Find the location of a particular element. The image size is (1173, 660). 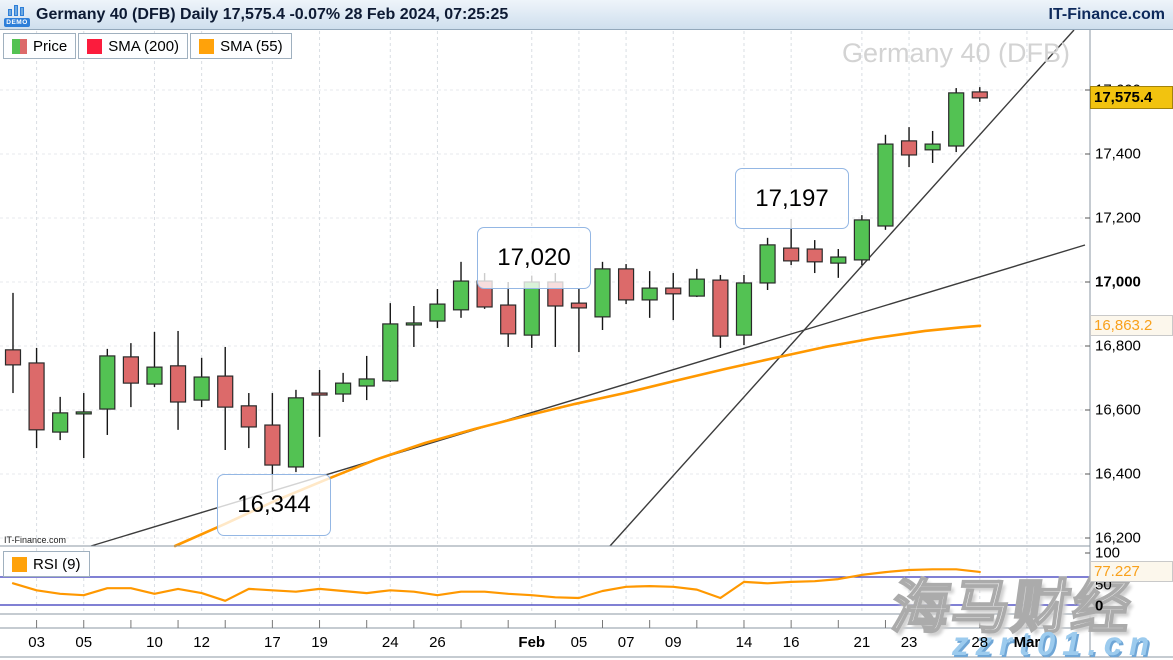

price-annotation: 16,344 is located at coordinates (274, 505).